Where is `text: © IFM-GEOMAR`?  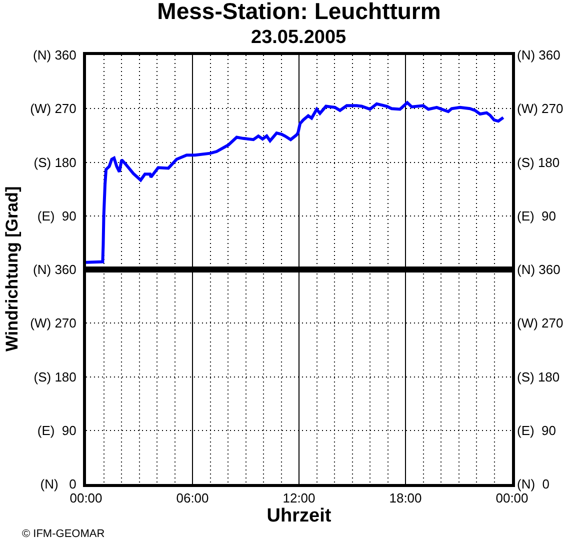
text: © IFM-GEOMAR is located at coordinates (63, 533).